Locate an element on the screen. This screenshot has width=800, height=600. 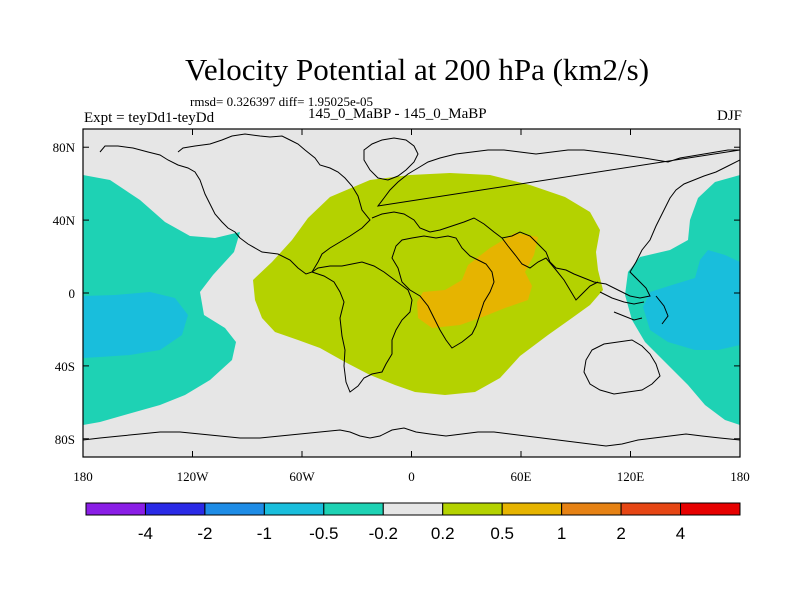
y-tick-label: 80S is located at coordinates (65, 439).